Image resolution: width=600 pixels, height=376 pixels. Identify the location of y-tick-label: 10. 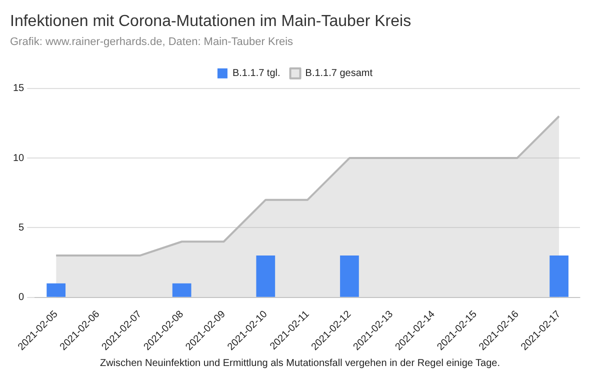
(19, 158).